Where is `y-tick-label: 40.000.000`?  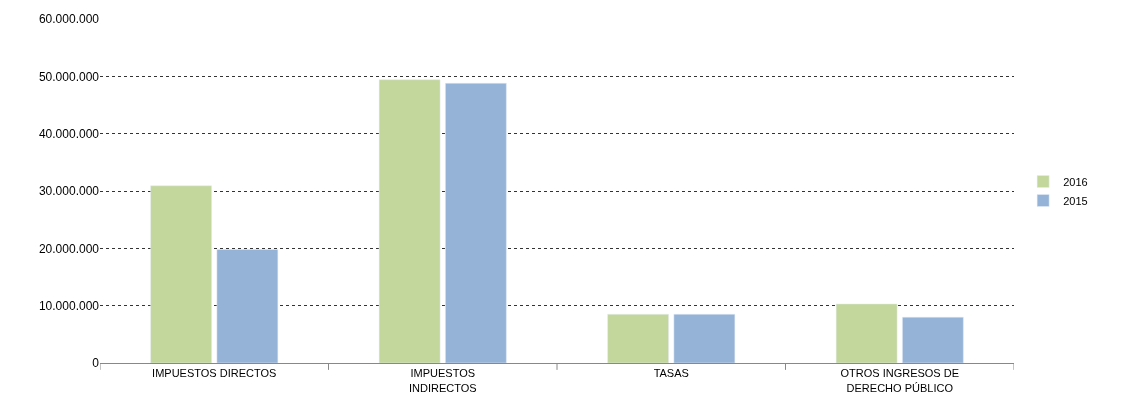 y-tick-label: 40.000.000 is located at coordinates (69, 133).